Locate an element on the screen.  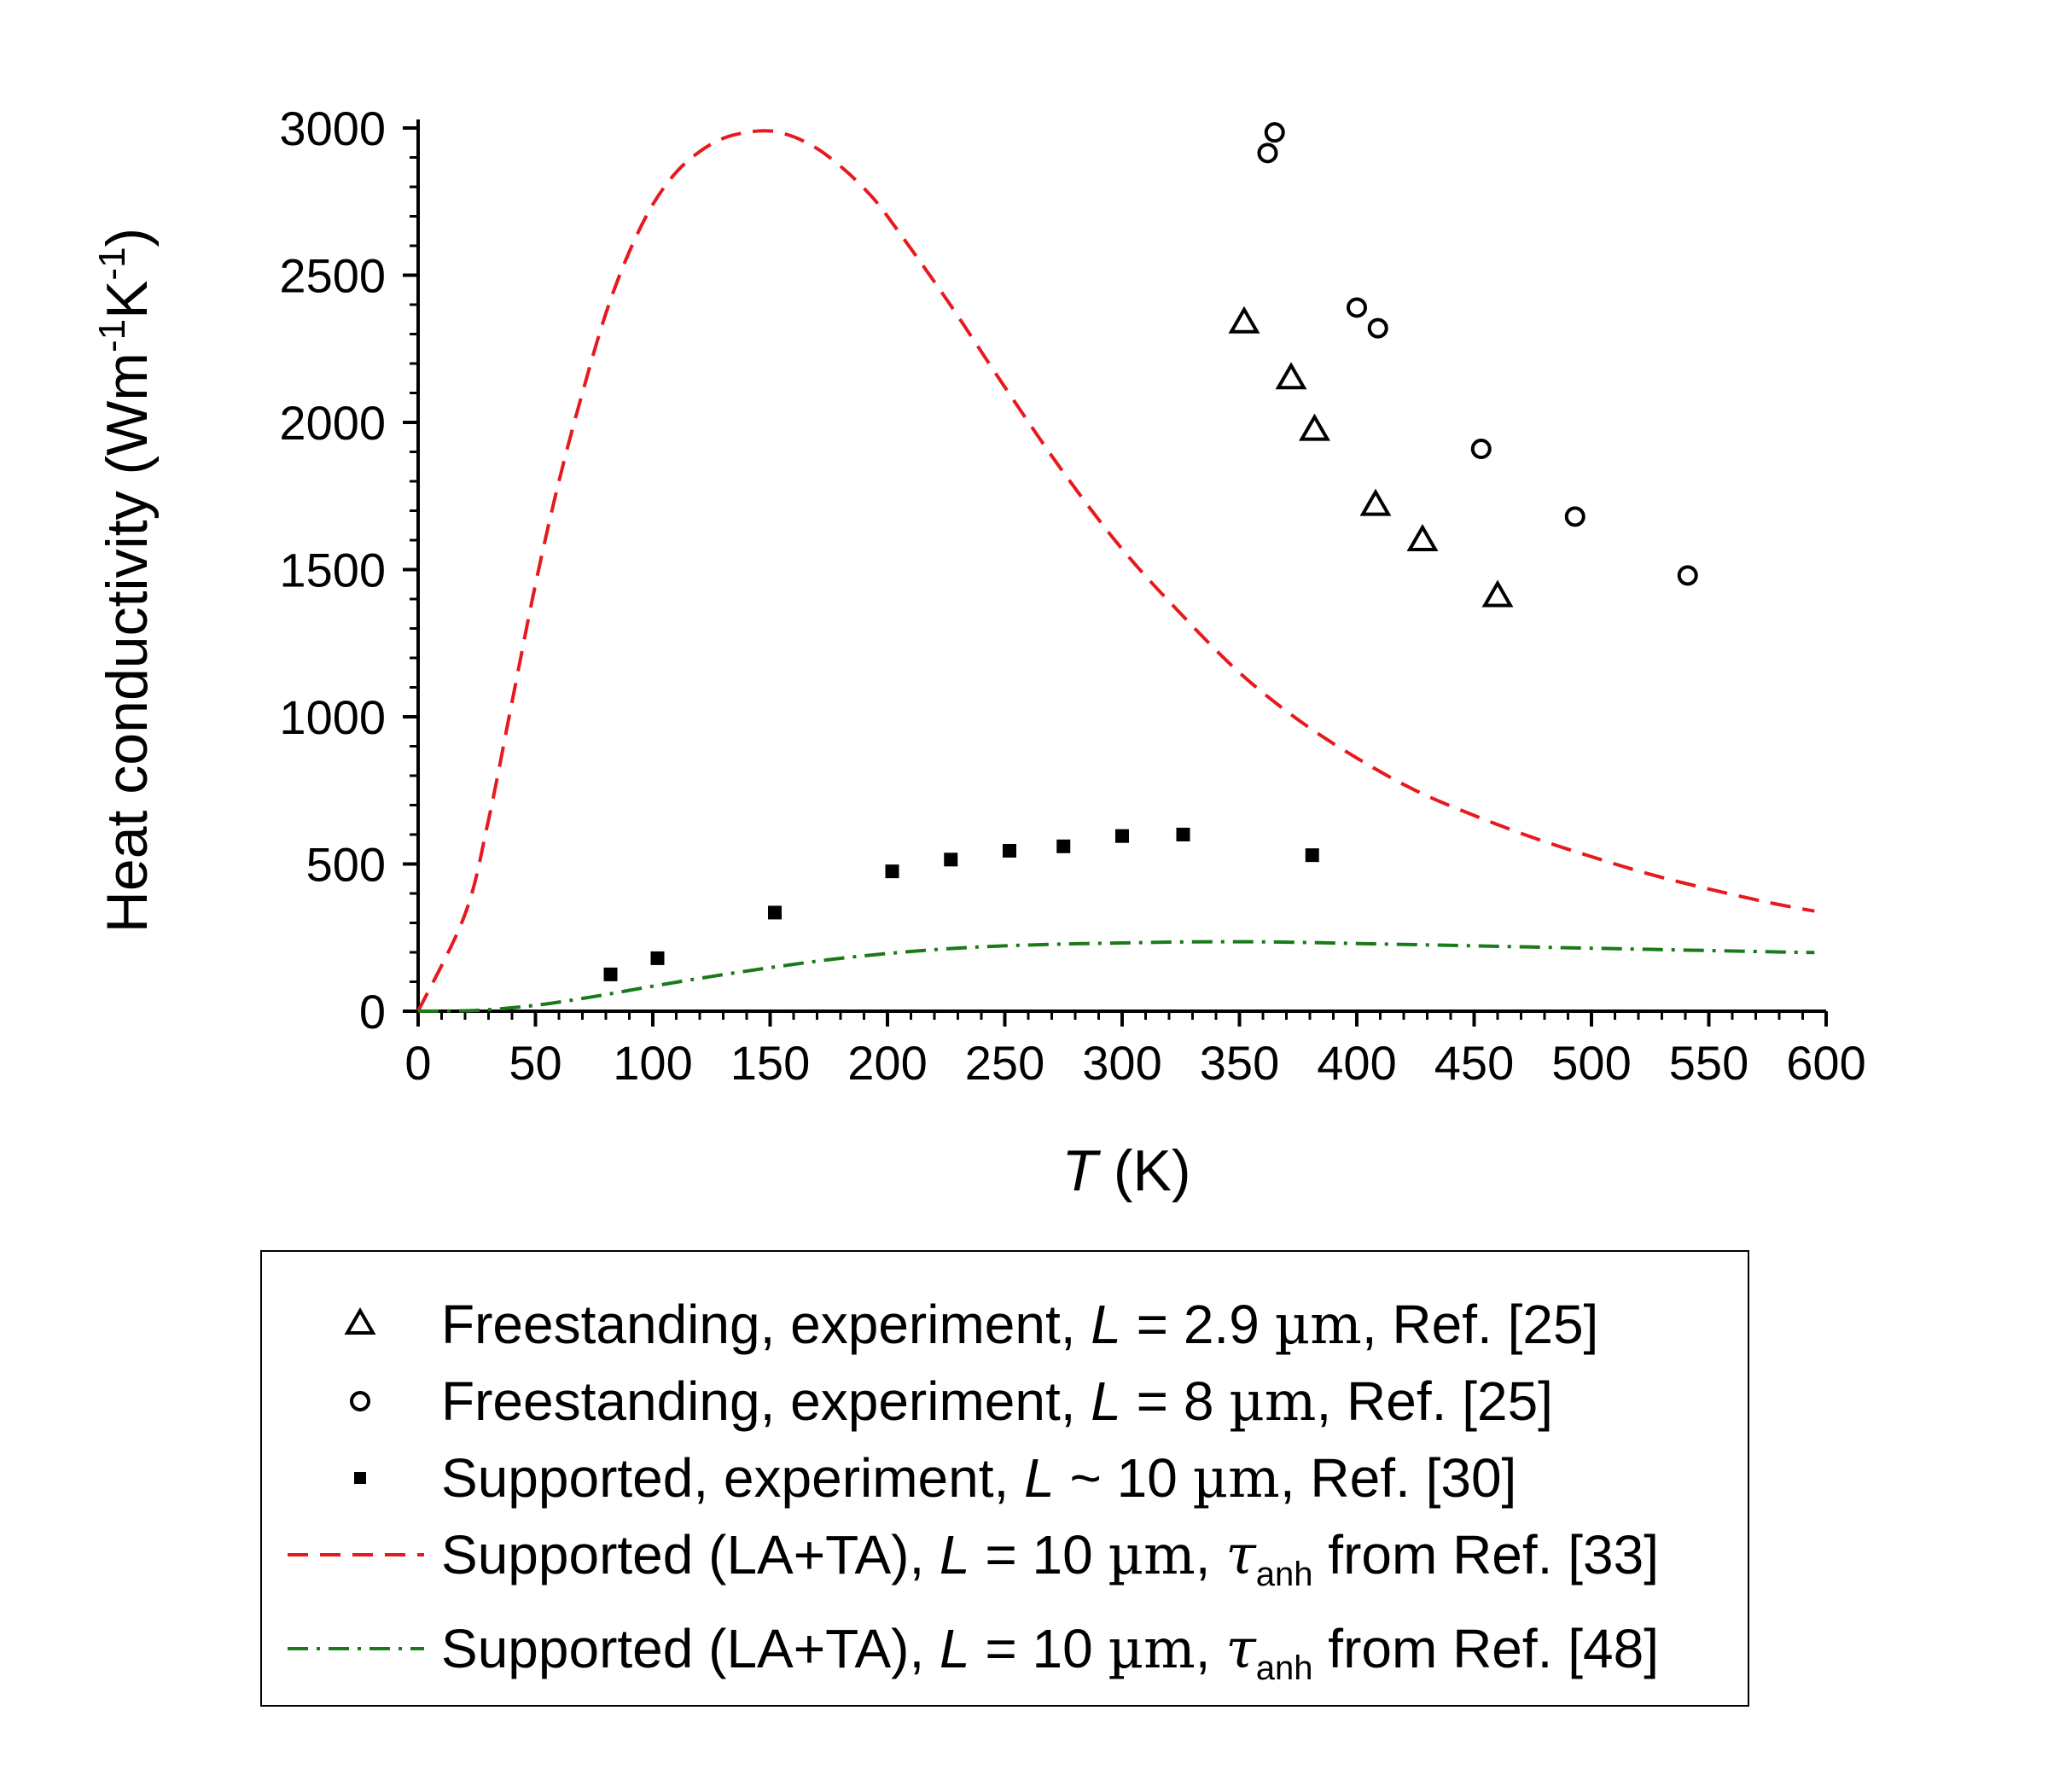
x-axis-ticks: 0 50 100 150 200 250 300 350 400 450 500 550 600 is located at coordinates (1135, 1050).